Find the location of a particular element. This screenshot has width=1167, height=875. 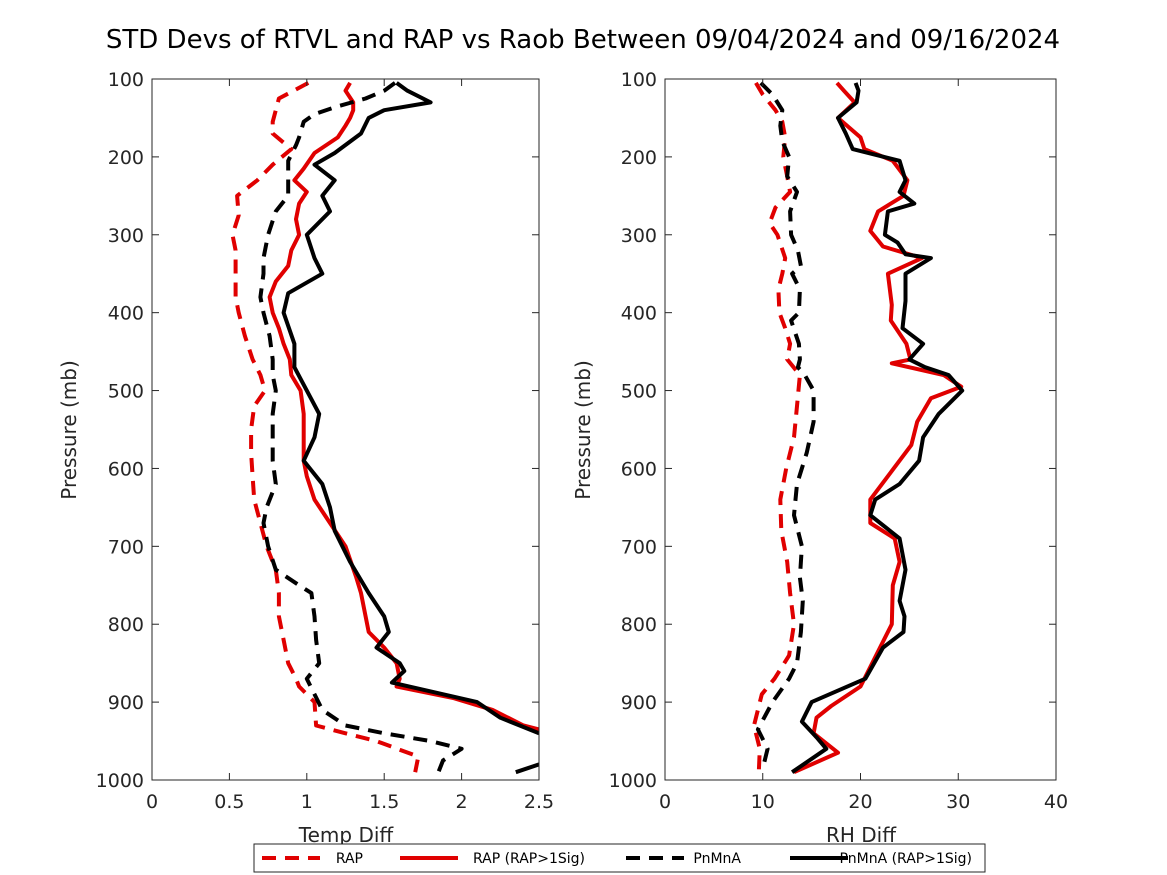

rh-diff-ytick-label: 300 is located at coordinates (639, 236).